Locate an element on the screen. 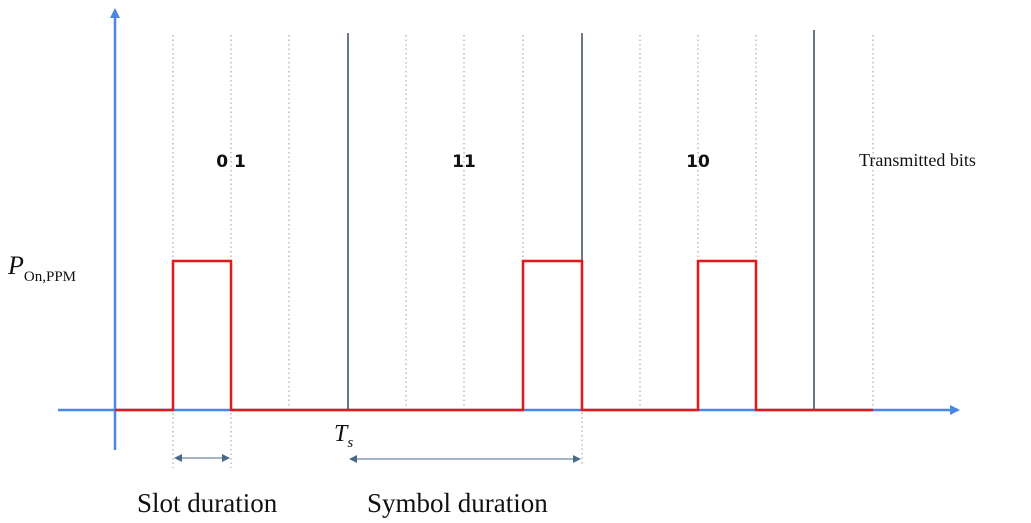  transmitted-bits-label: Transmitted bits is located at coordinates (917, 160).